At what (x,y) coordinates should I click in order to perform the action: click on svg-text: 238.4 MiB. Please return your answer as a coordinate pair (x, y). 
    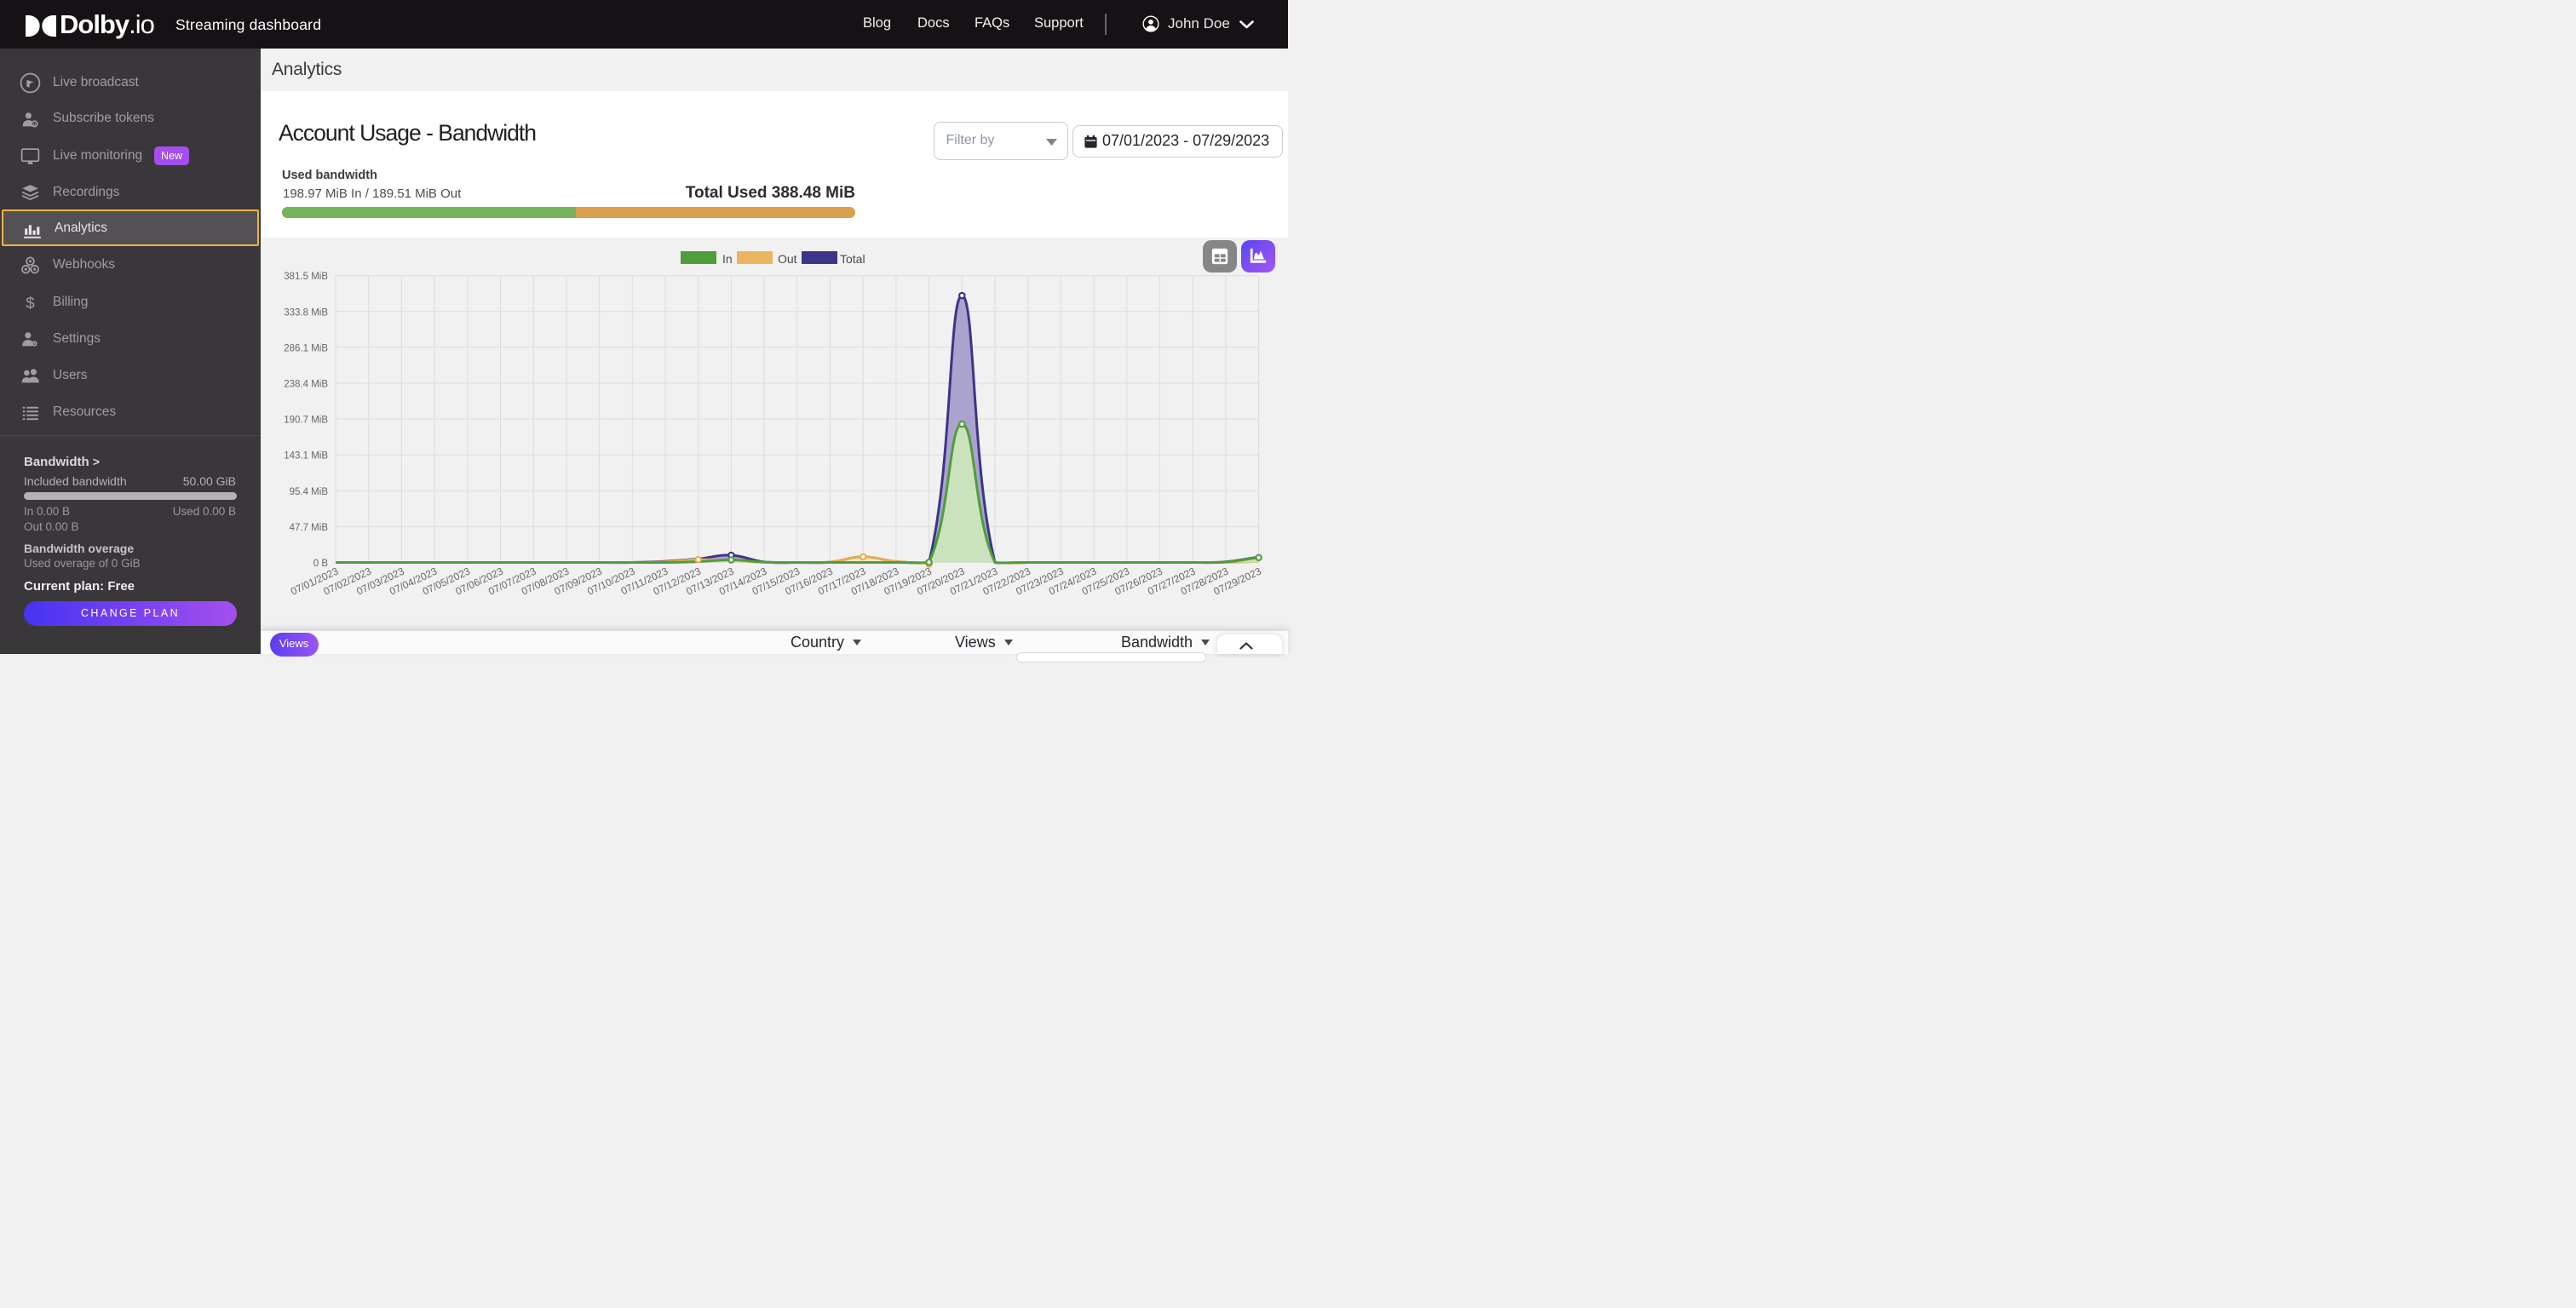
    Looking at the image, I should click on (306, 385).